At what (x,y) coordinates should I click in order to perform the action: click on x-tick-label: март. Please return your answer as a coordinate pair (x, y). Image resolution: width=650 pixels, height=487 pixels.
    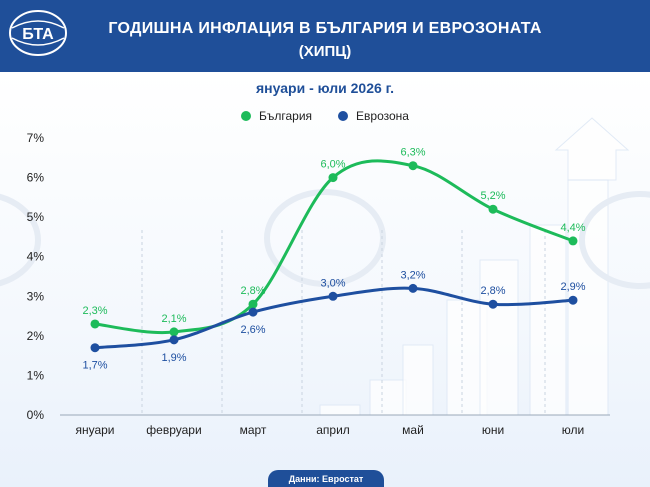
    Looking at the image, I should click on (253, 430).